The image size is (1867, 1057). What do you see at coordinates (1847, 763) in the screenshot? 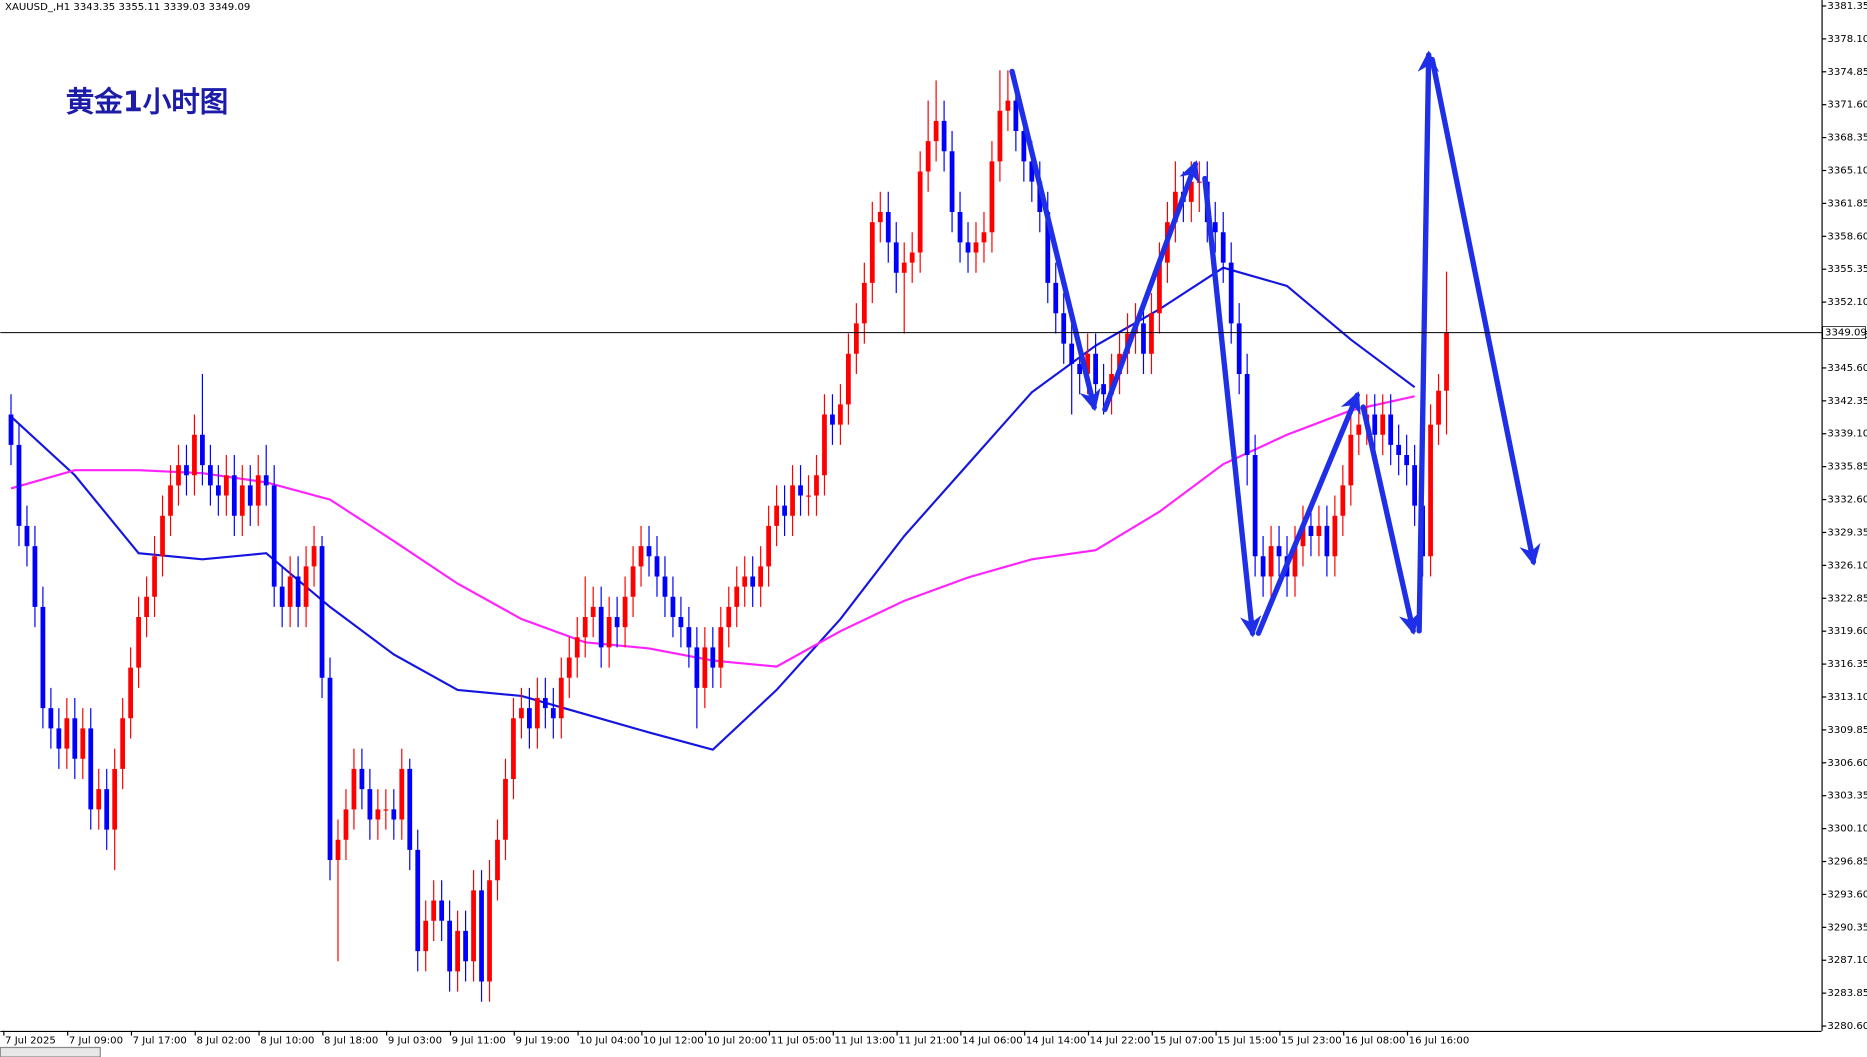
I see `y-tick-label: 3306.60` at bounding box center [1847, 763].